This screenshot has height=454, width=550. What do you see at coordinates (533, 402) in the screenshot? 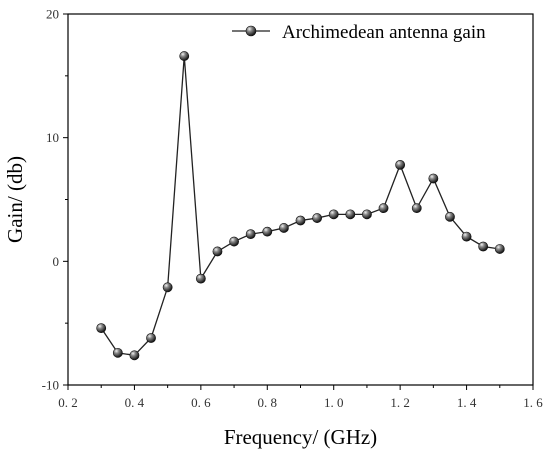
I see `x-tick-label: 1. 6` at bounding box center [533, 402].